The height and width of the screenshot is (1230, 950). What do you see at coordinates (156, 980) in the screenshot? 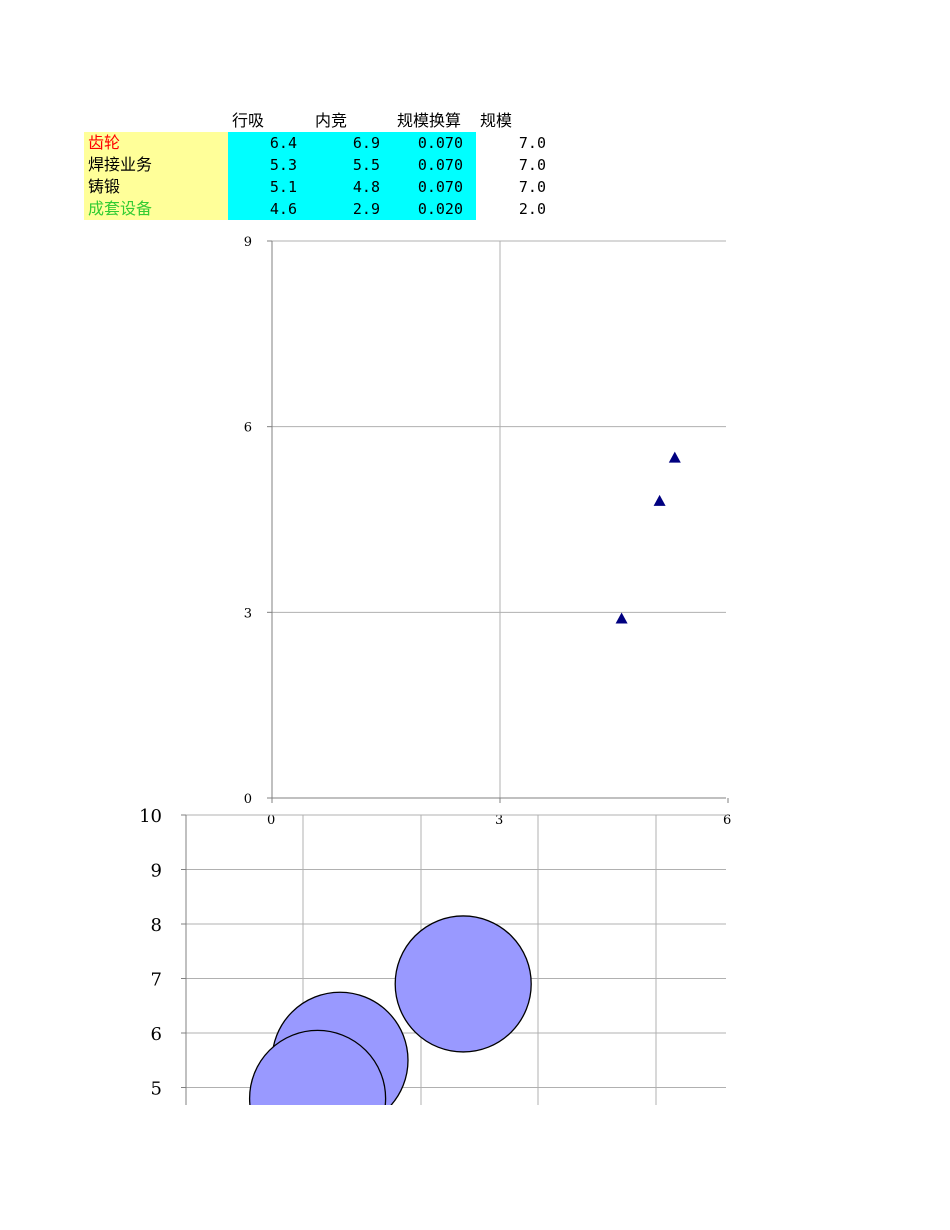
I see `y-tick-label: 7` at bounding box center [156, 980].